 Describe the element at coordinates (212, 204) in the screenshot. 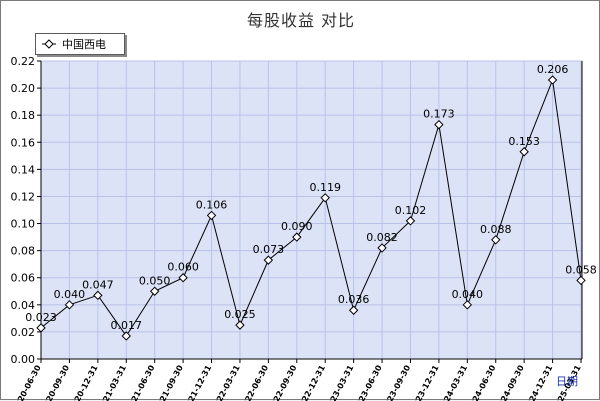

I see `data-label: 0.106` at that location.